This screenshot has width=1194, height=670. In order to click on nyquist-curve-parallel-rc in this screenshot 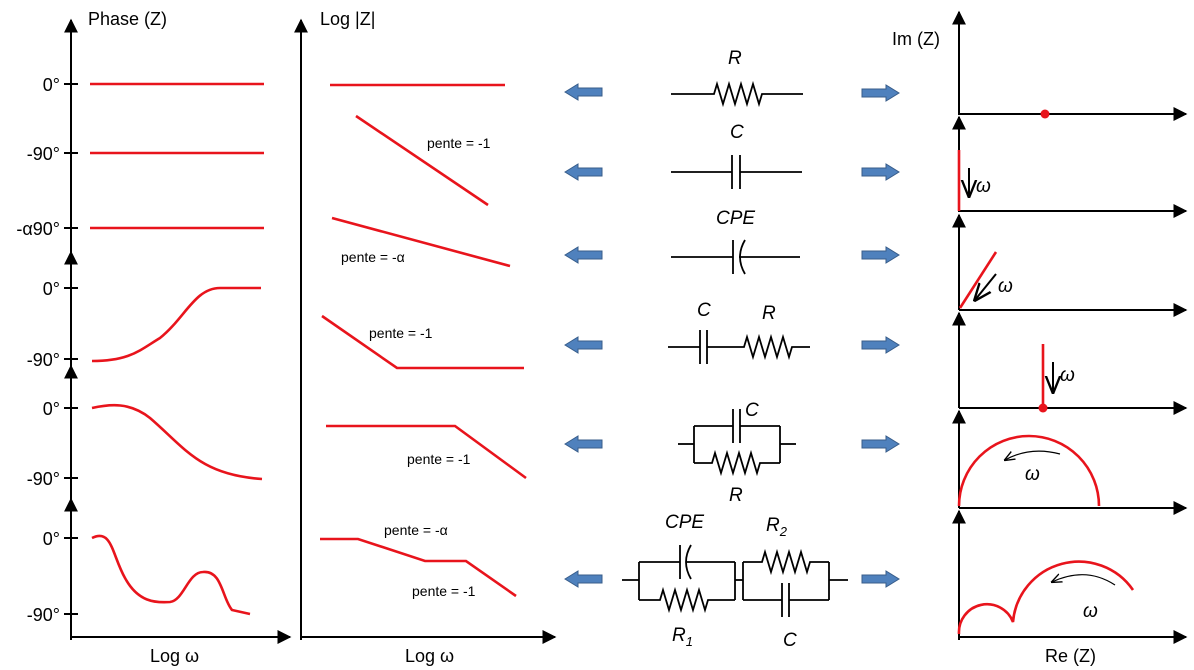, I will do `click(1029, 470)`.